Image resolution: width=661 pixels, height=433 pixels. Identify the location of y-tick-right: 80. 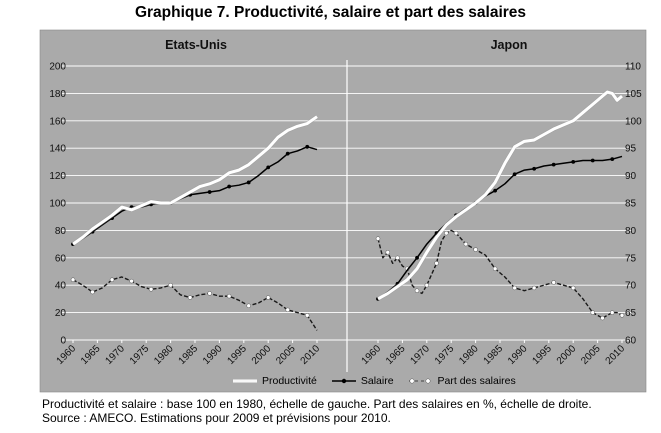
(631, 231).